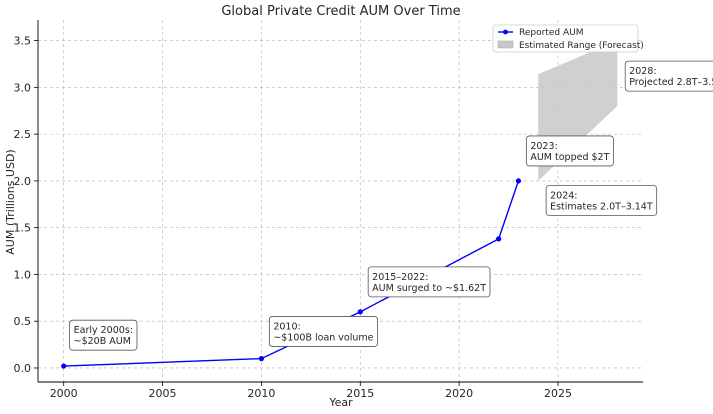 The image size is (713, 414). Describe the element at coordinates (323, 337) in the screenshot. I see `annotation-text: ~$100B loan volume` at that location.